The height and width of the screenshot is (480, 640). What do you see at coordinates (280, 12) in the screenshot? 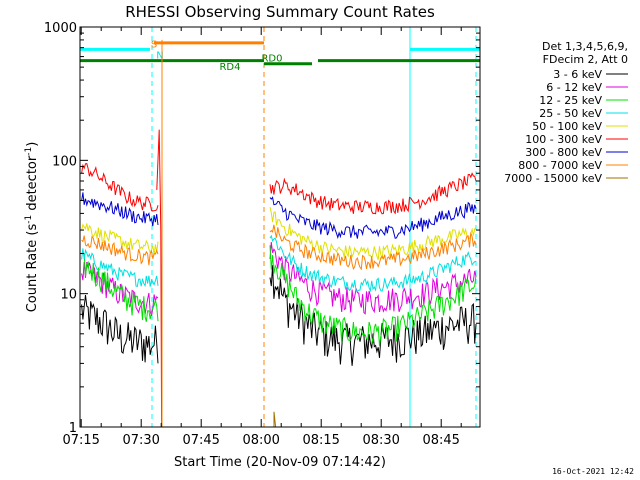
I see `chart-title: RHESSI Observing Summary Count Rates` at bounding box center [280, 12].